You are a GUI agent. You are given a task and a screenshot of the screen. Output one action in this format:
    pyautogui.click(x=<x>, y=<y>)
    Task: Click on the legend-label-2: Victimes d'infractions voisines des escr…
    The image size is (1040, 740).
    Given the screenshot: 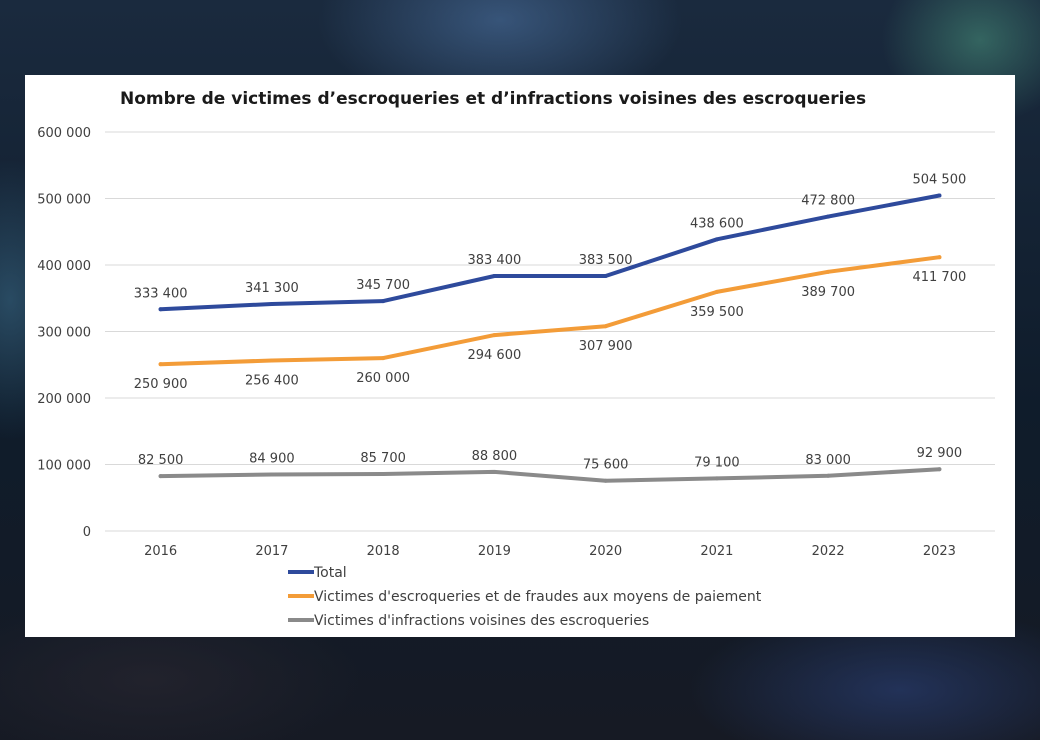 What is the action you would take?
    pyautogui.click(x=481, y=621)
    